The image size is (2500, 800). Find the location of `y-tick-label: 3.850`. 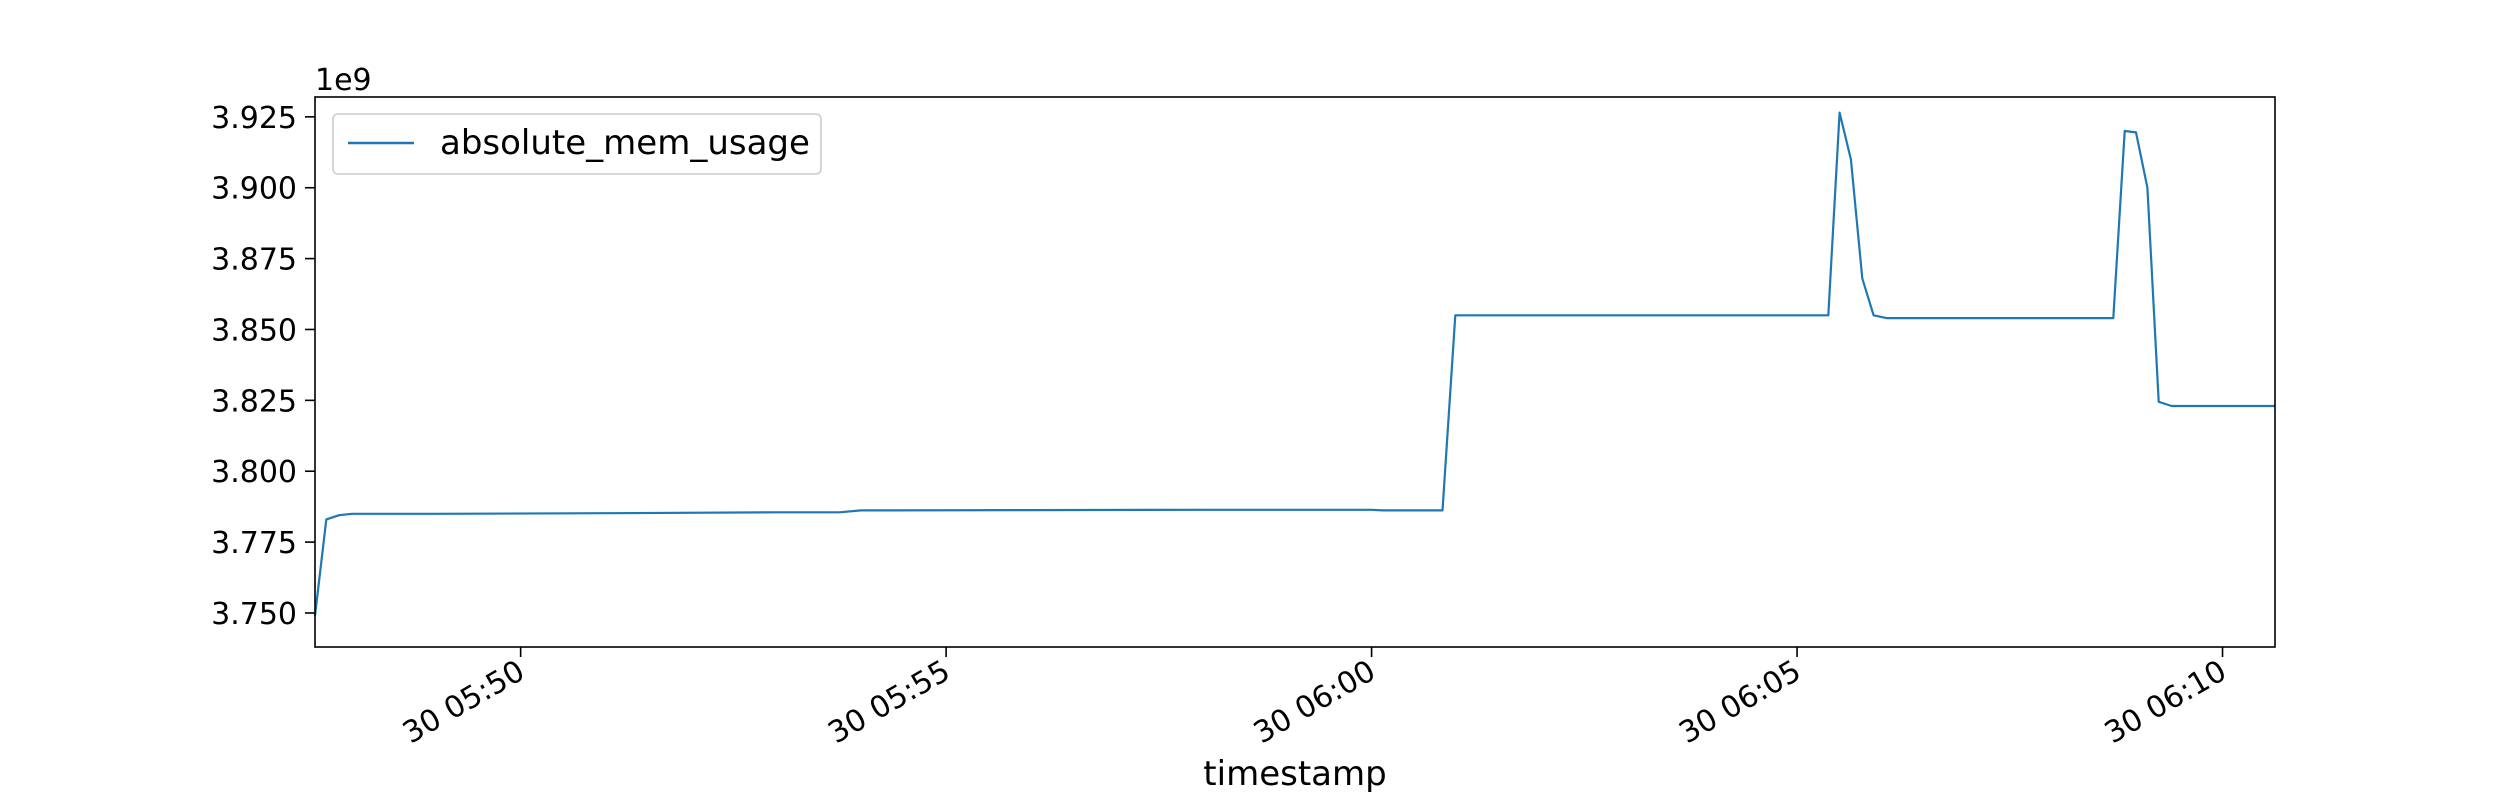

y-tick-label: 3.850 is located at coordinates (254, 330).